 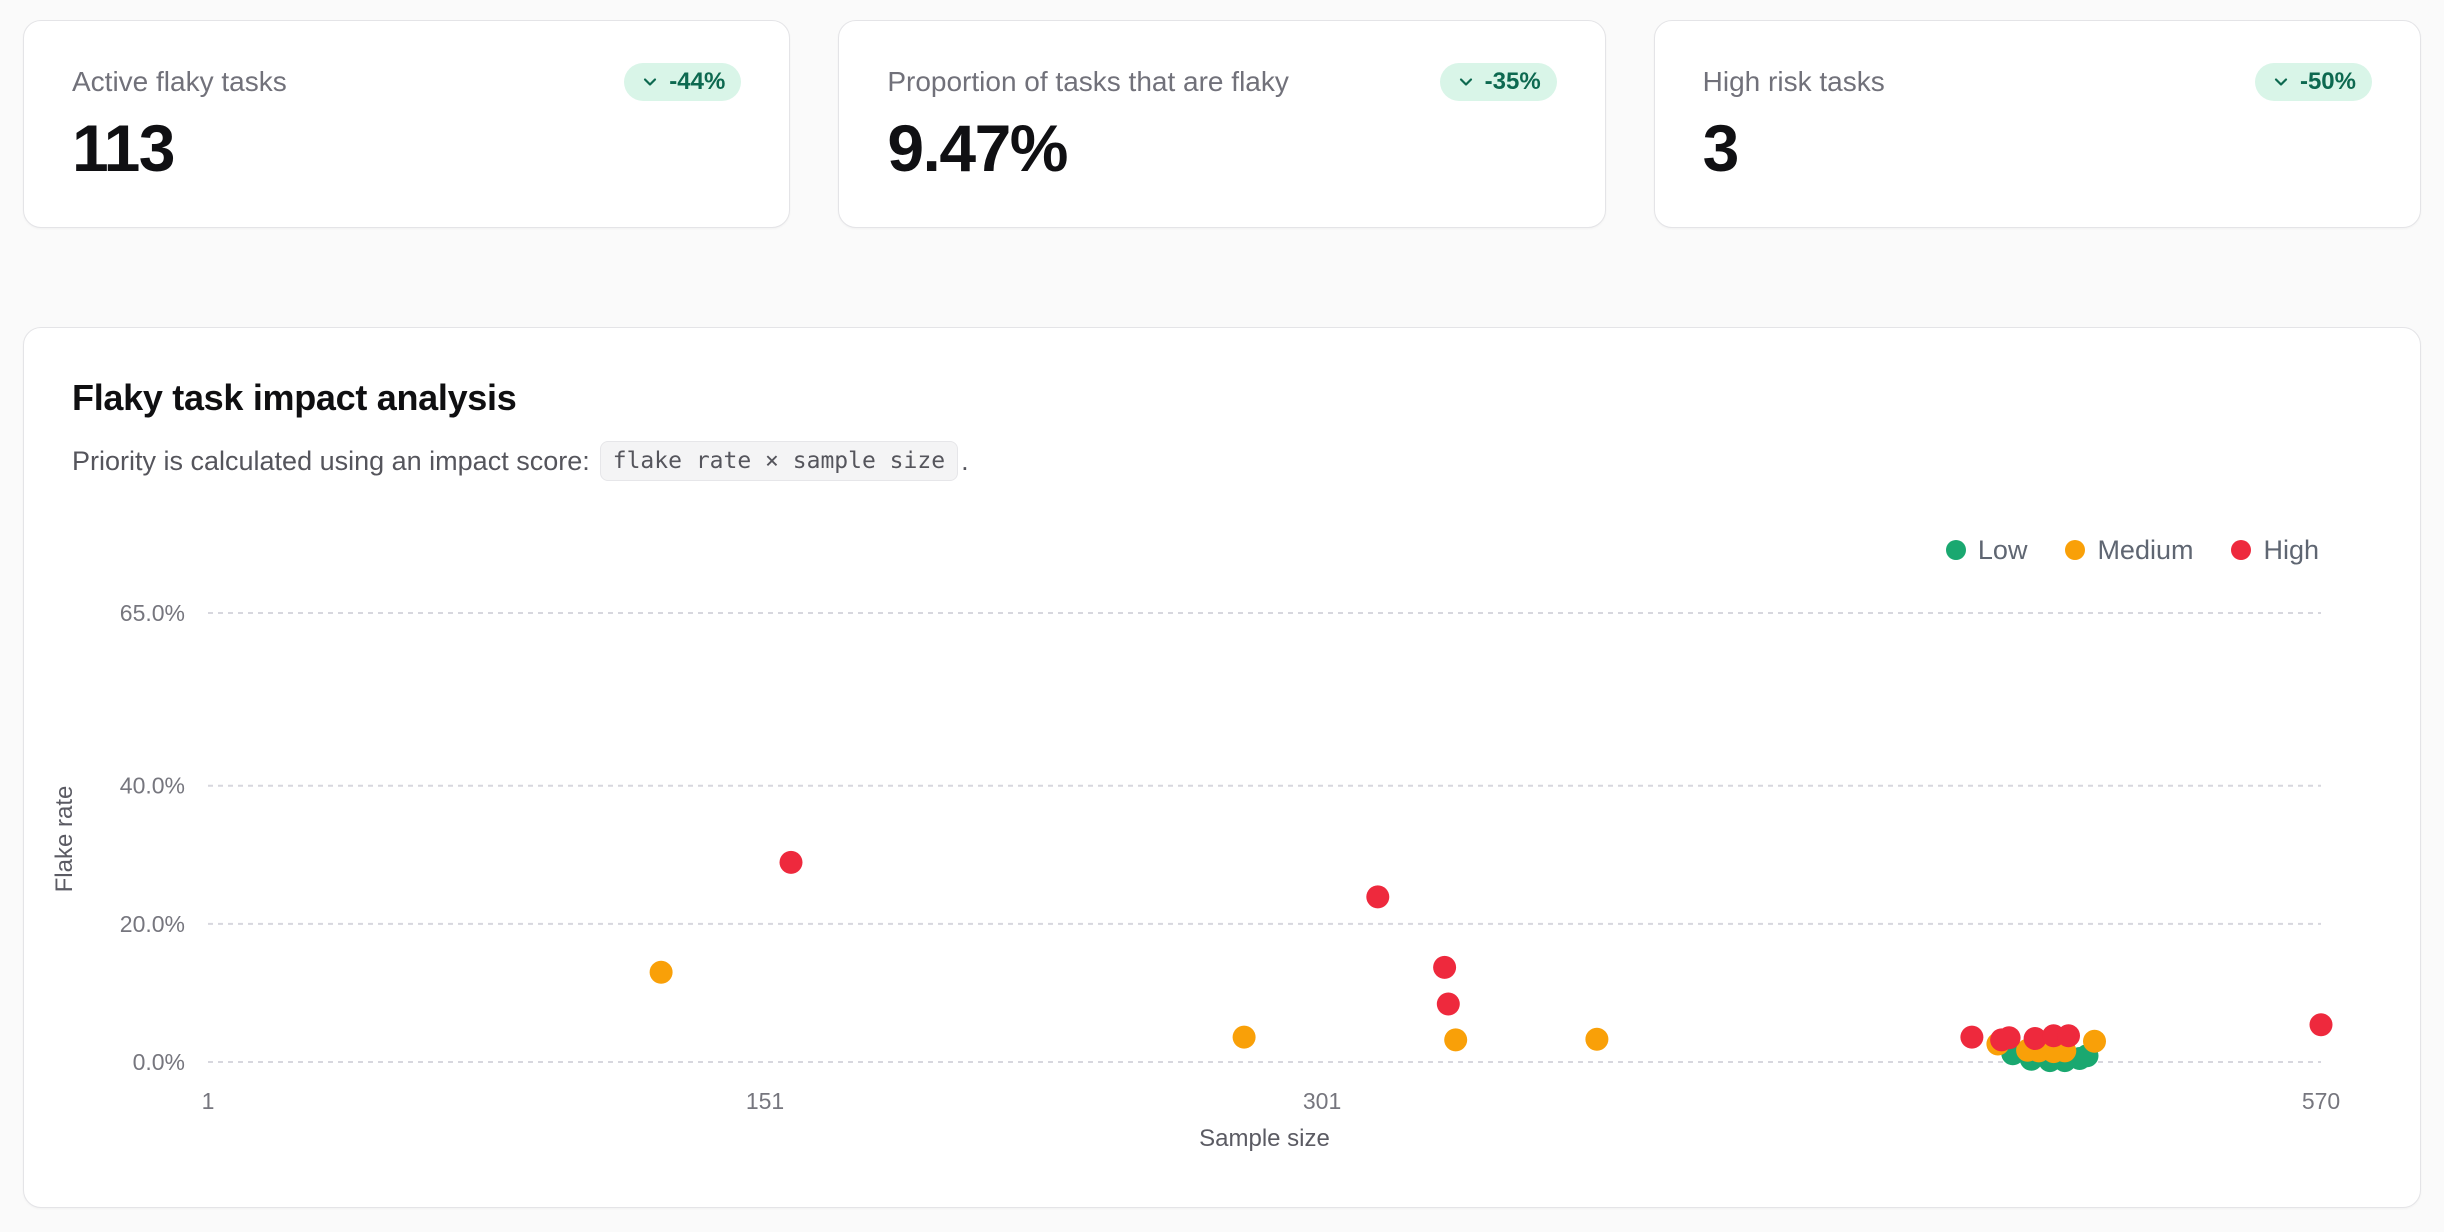 What do you see at coordinates (765, 1101) in the screenshot?
I see `x-tick-label: 151` at bounding box center [765, 1101].